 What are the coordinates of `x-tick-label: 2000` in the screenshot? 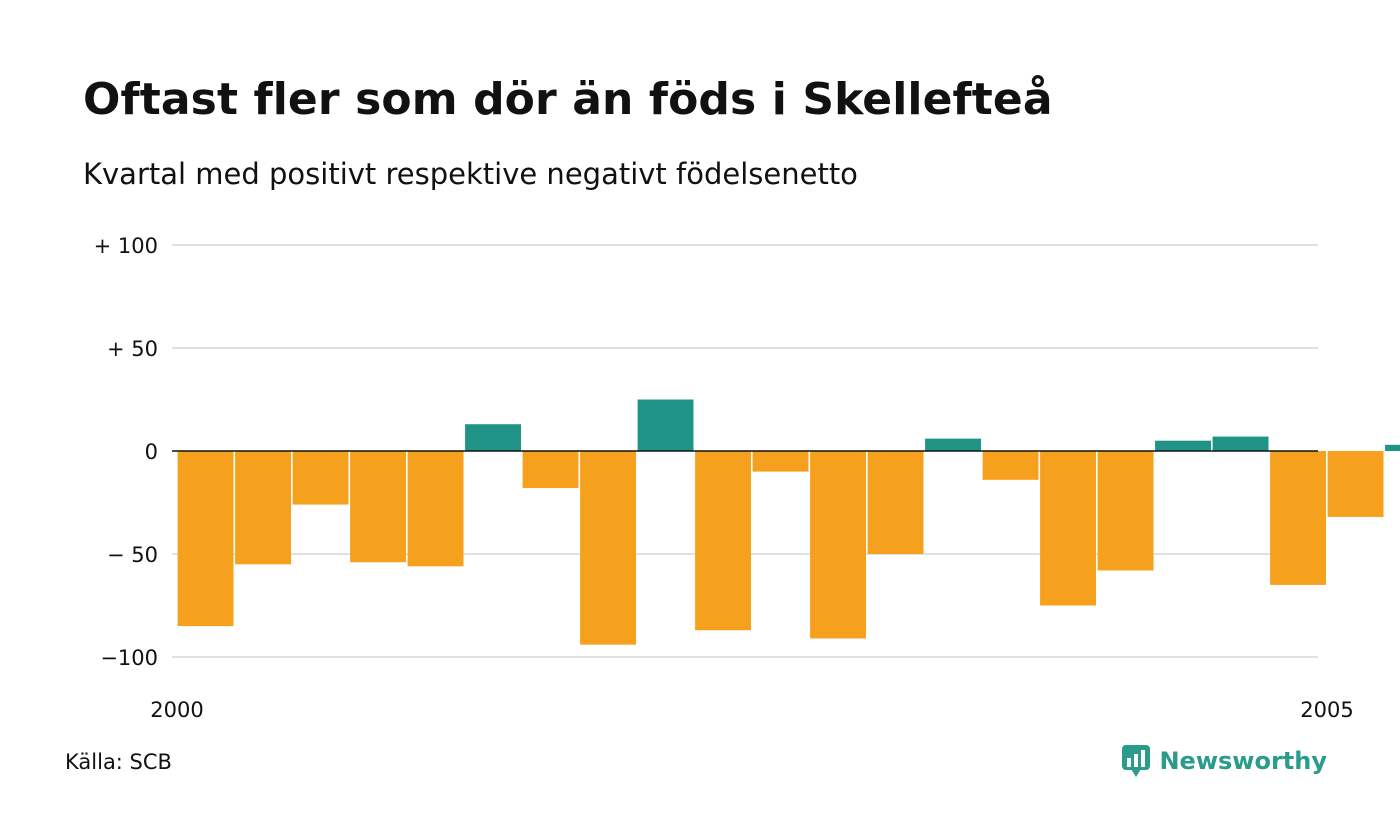 It's located at (176, 710).